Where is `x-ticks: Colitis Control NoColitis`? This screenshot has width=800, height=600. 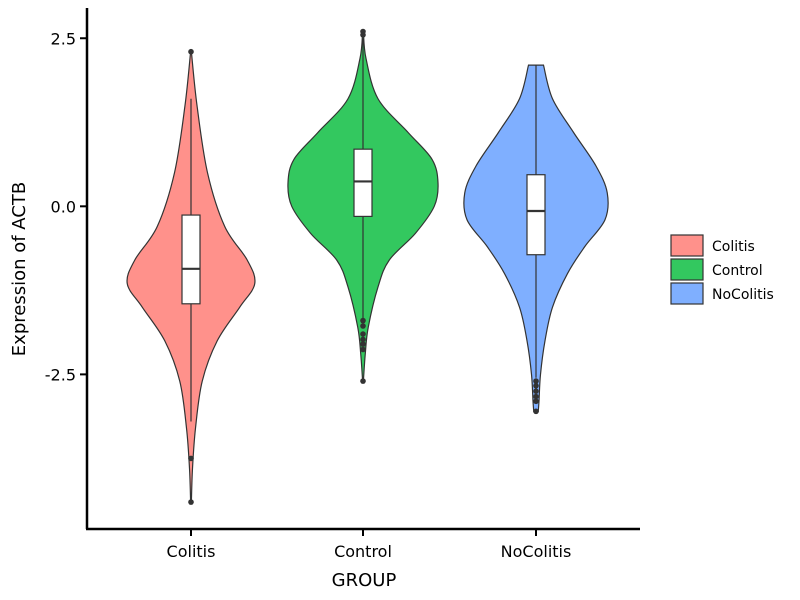 x-ticks: Colitis Control NoColitis is located at coordinates (369, 545).